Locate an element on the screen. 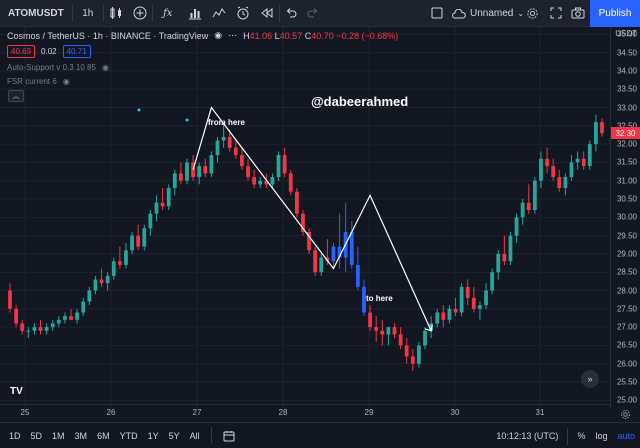 The height and width of the screenshot is (448, 640). utc-clock: 10:12:13 (UTC) is located at coordinates (527, 436).